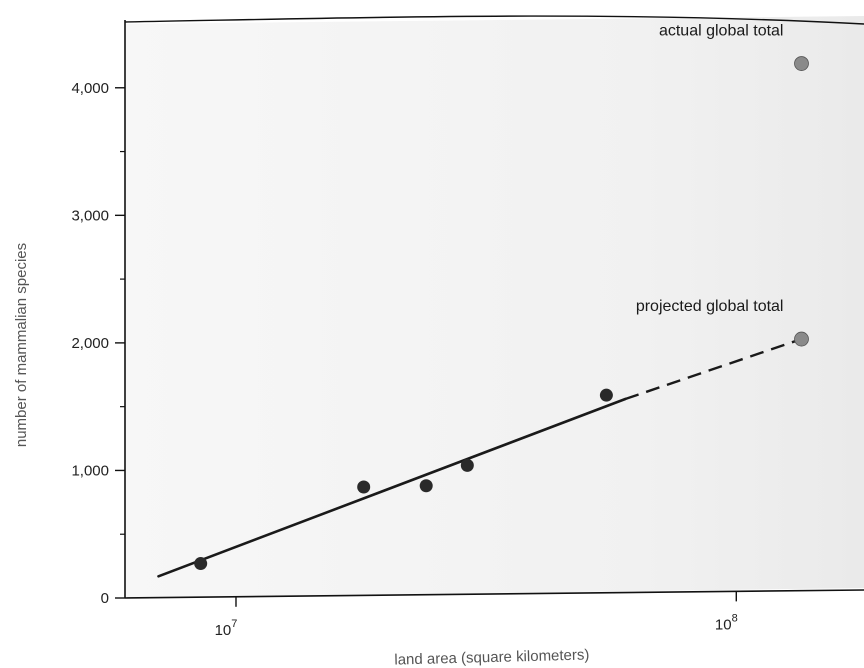 This screenshot has width=864, height=668. What do you see at coordinates (494, 594) in the screenshot?
I see `x-axis-line` at bounding box center [494, 594].